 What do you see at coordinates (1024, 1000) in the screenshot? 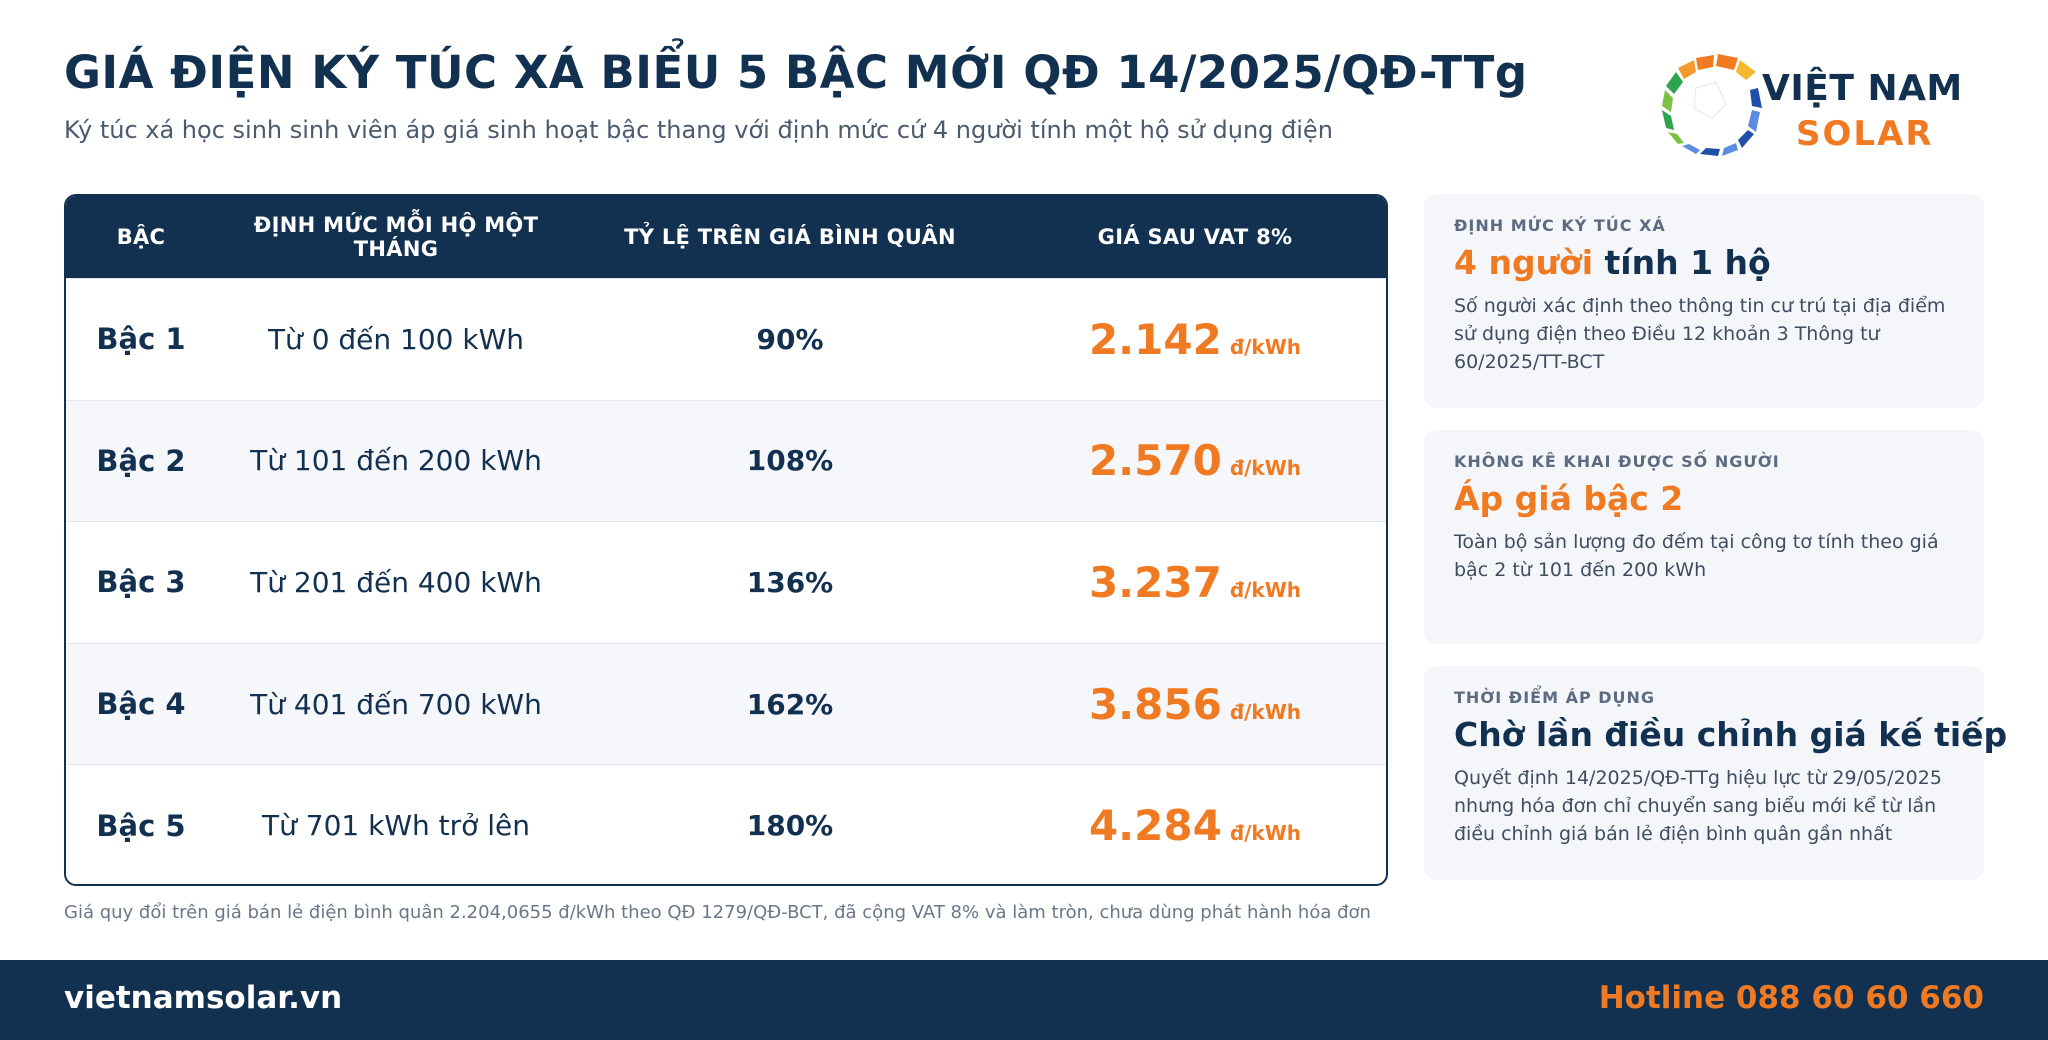
I see `footer-bar: vietnamsolar.vn Hotline 088 60 60 660` at bounding box center [1024, 1000].